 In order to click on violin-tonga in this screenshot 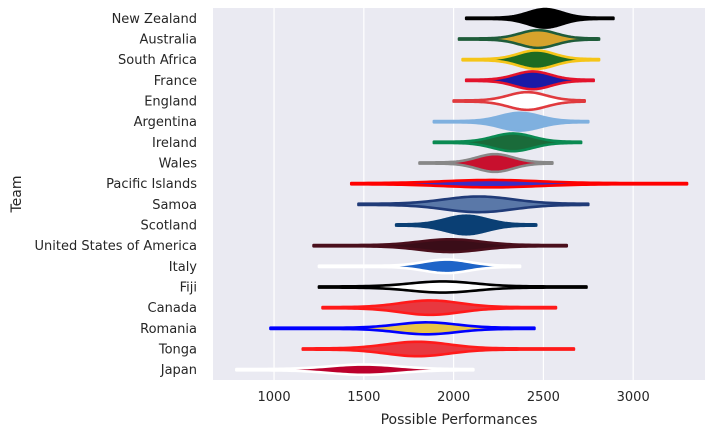, I will do `click(438, 349)`.